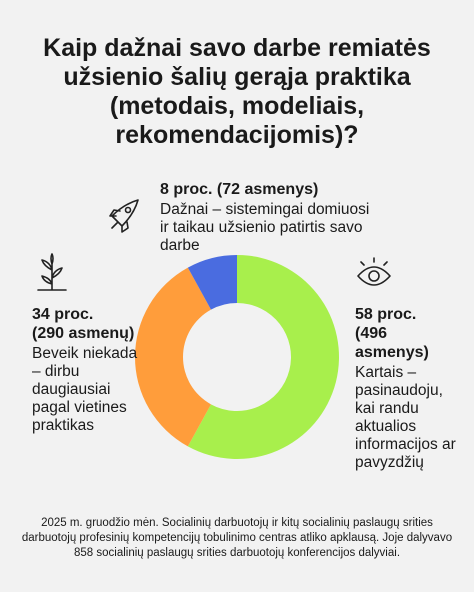  I want to click on eye-icon, so click(374, 271).